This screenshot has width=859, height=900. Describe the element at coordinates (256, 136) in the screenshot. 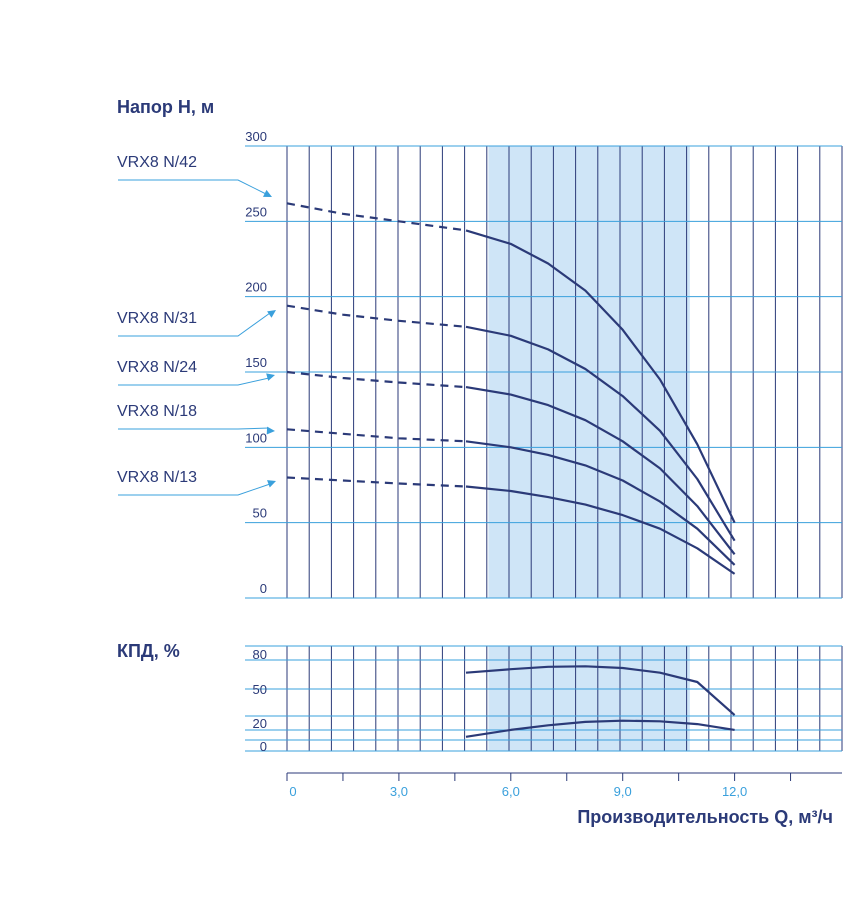

I see `y-tick-label: 300` at that location.